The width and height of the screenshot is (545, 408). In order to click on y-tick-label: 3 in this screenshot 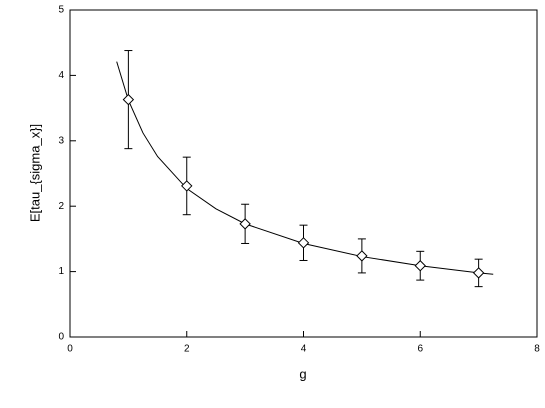, I will do `click(61, 140)`.